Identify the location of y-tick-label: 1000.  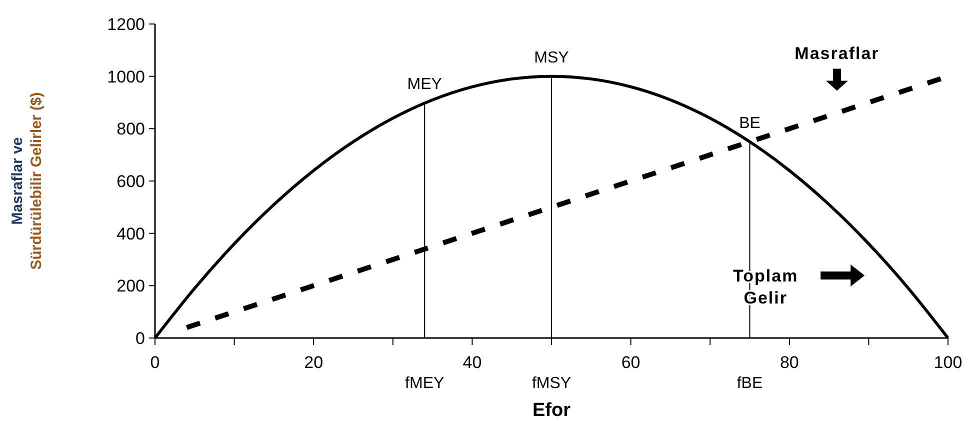
(126, 76).